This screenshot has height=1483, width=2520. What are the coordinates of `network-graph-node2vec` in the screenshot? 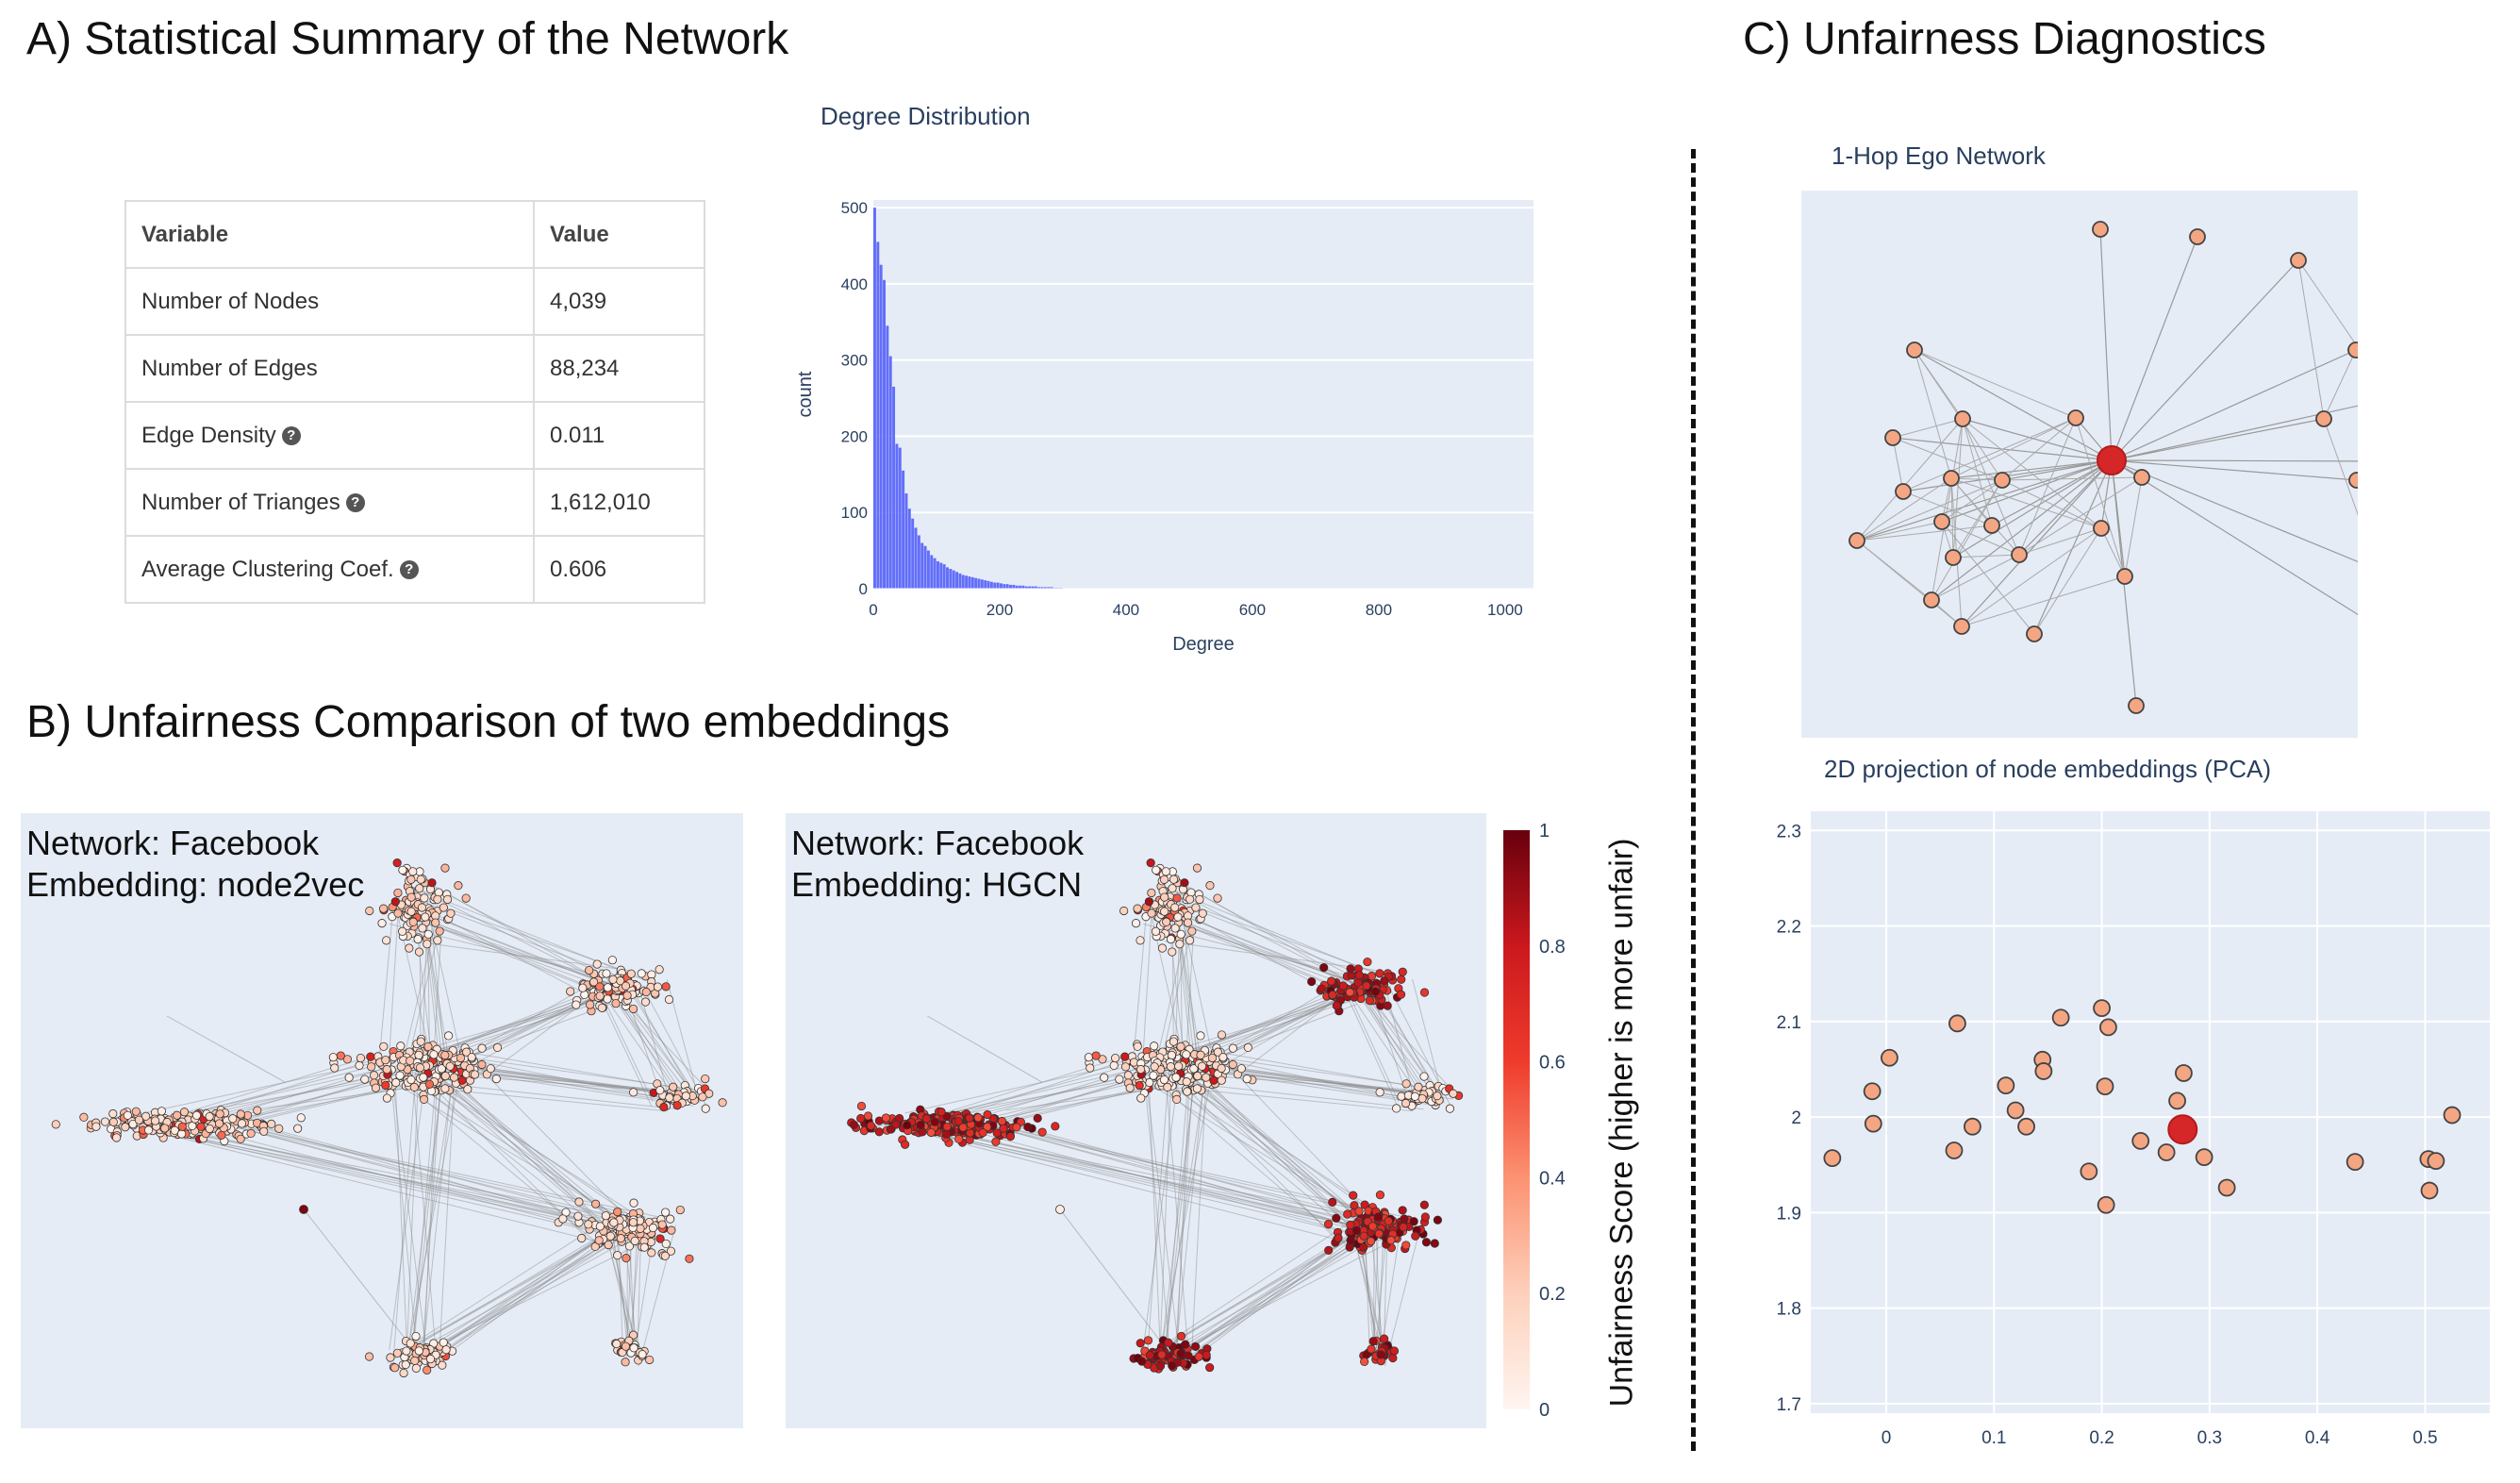 It's located at (382, 1120).